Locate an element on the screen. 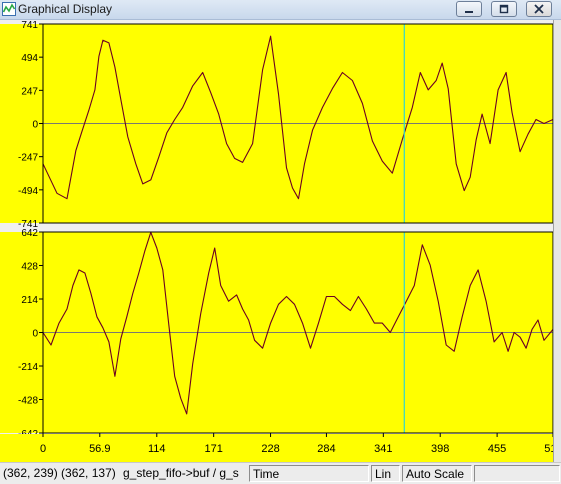 This screenshot has height=484, width=561. top-y-tick-label: -494 is located at coordinates (28, 191).